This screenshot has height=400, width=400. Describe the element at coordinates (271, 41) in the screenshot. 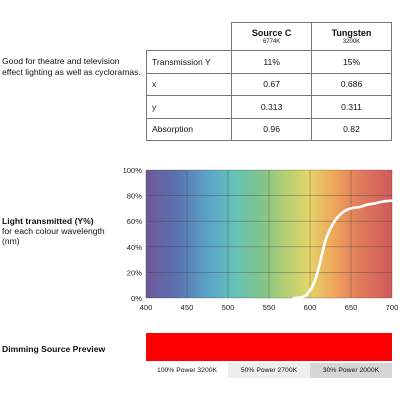

I see `source-temp: 6774K` at that location.